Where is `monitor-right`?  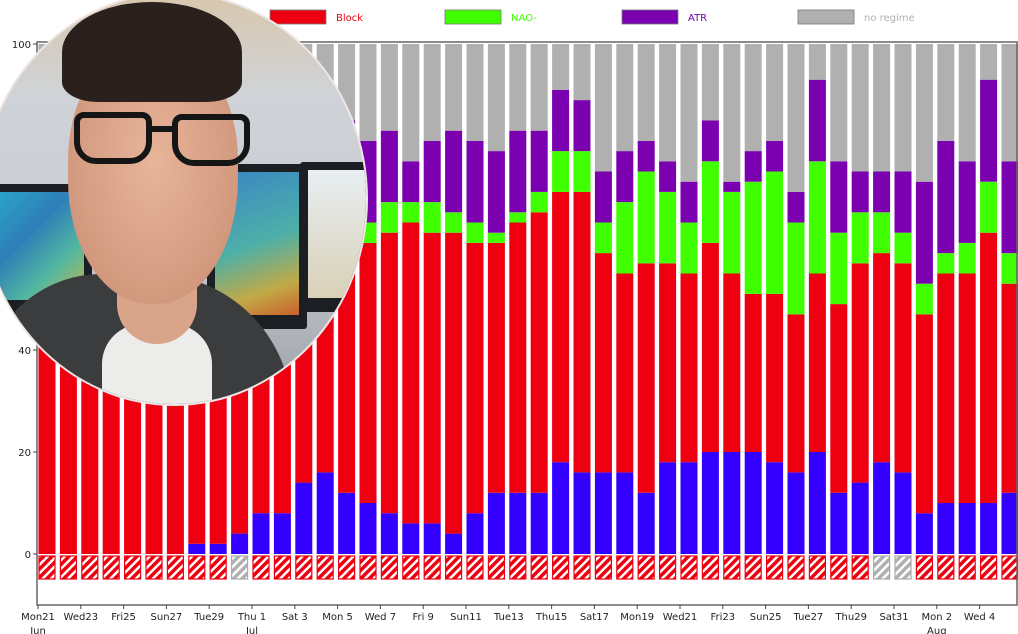 monitor-right is located at coordinates (333, 237).